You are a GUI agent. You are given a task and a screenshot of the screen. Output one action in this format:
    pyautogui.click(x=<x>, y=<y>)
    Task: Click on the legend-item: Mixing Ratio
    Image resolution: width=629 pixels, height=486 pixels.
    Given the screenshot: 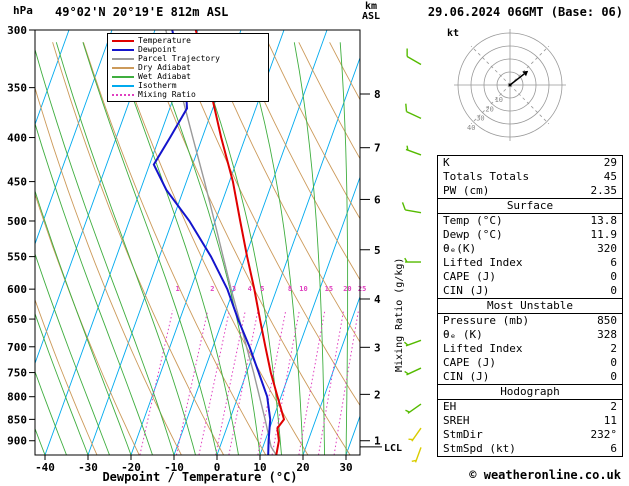 What is the action you would take?
    pyautogui.click(x=188, y=94)
    